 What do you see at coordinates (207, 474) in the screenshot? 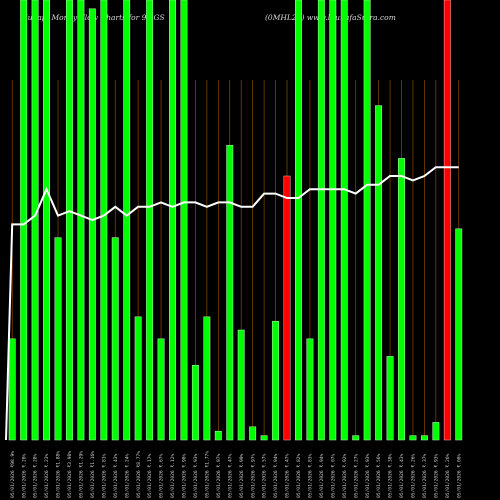
I see `x-tick-label: 05/01/2026 ₹1.77%` at bounding box center [207, 474].